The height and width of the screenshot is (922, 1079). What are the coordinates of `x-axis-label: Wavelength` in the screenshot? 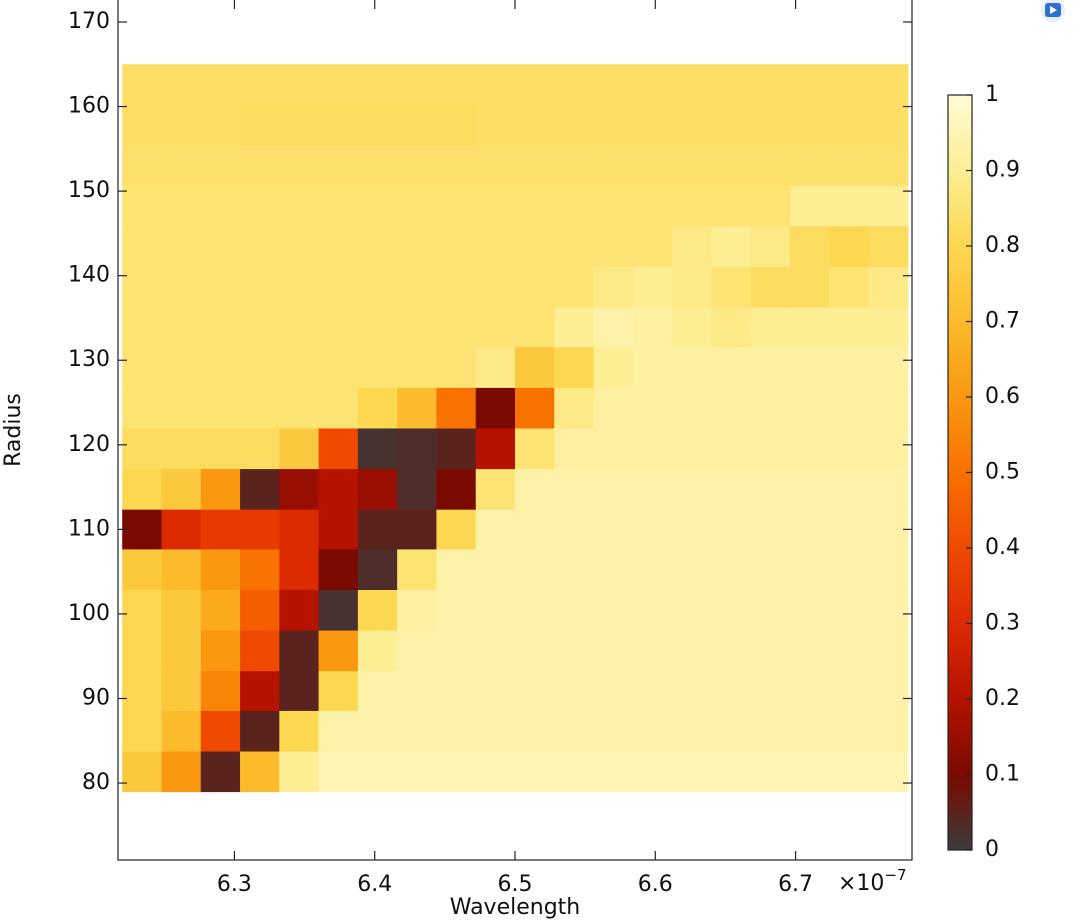 It's located at (515, 907).